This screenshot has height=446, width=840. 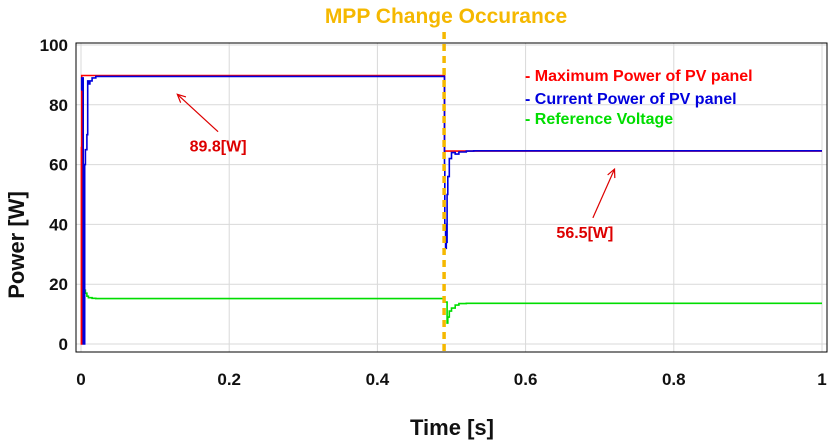 What do you see at coordinates (821, 379) in the screenshot?
I see `x-tick-label-5: 1` at bounding box center [821, 379].